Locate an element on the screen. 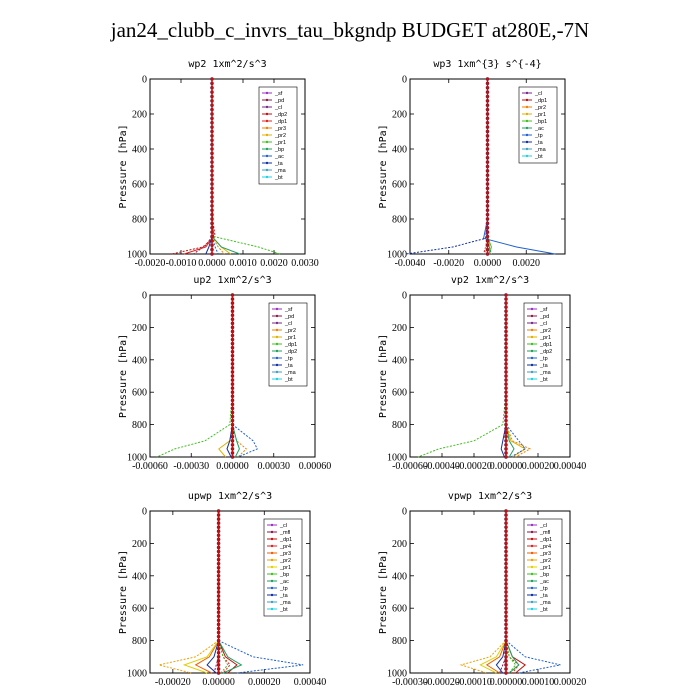  legend-entry: _bt is located at coordinates (538, 157).